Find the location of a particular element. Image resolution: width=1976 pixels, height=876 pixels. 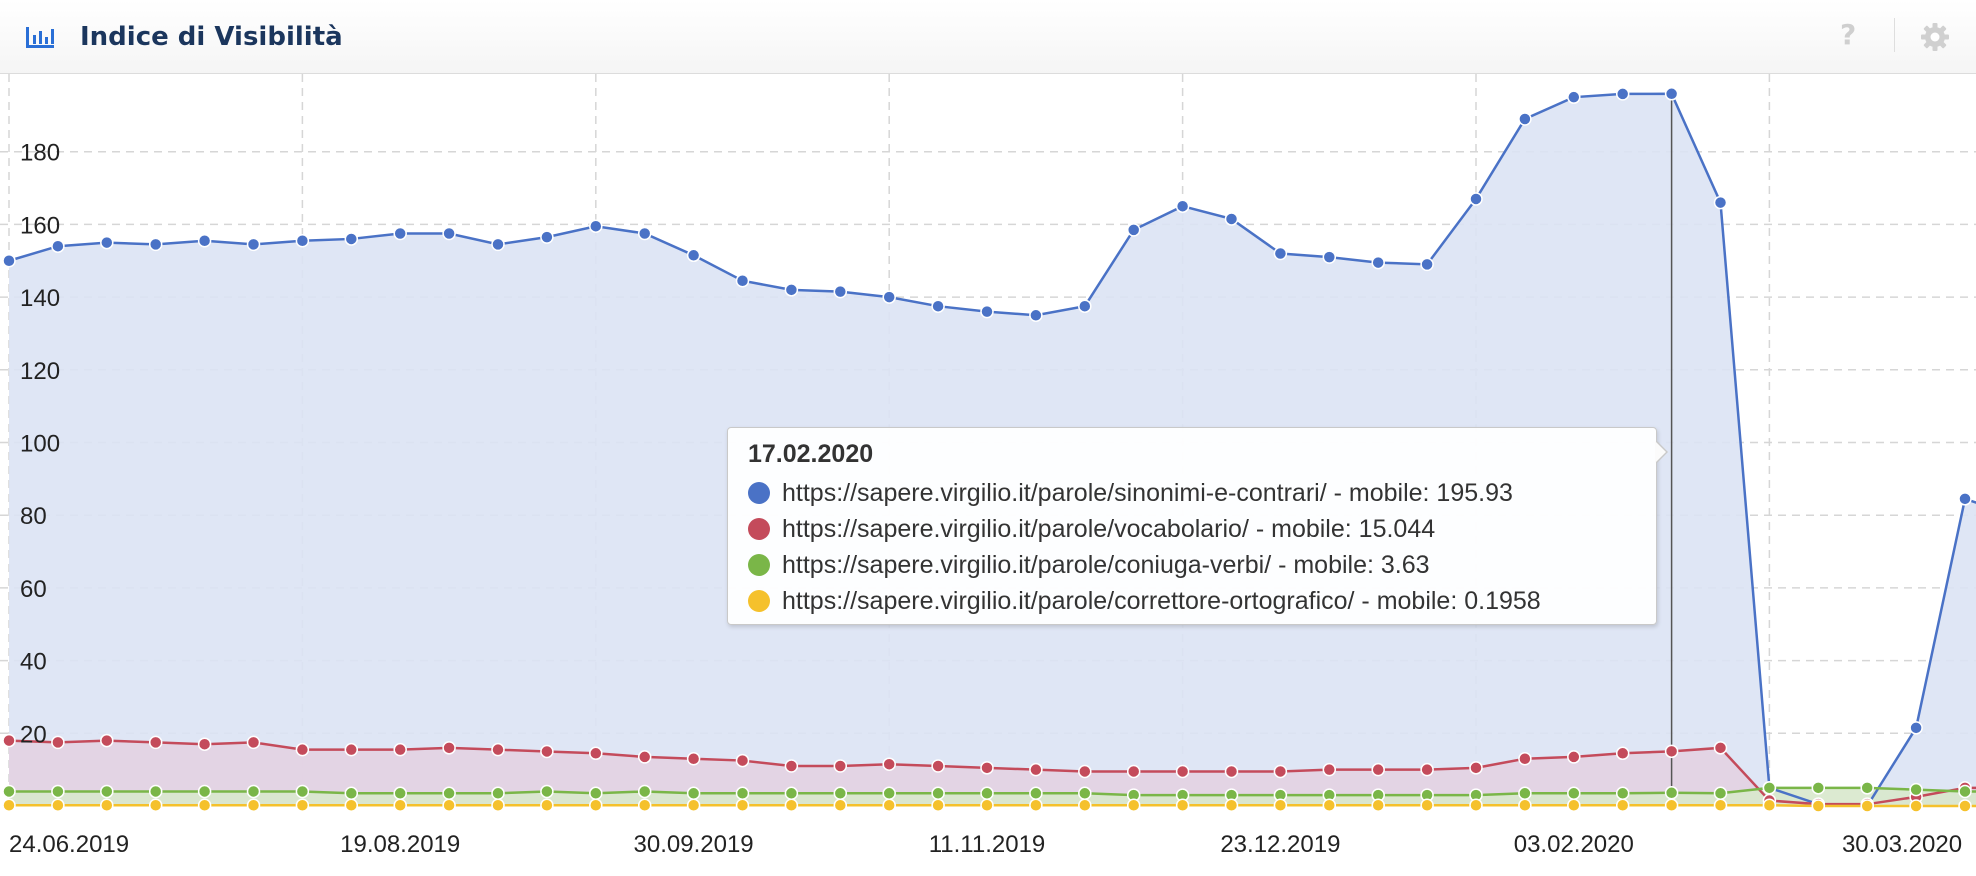

gear-icon is located at coordinates (1935, 37).